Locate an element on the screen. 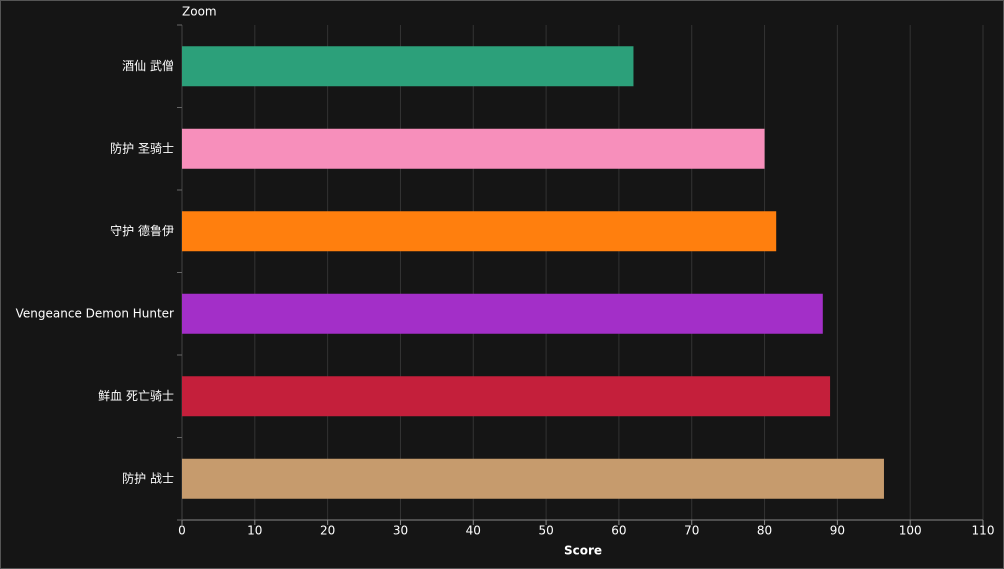  x-tick-label: 80 is located at coordinates (764, 531).